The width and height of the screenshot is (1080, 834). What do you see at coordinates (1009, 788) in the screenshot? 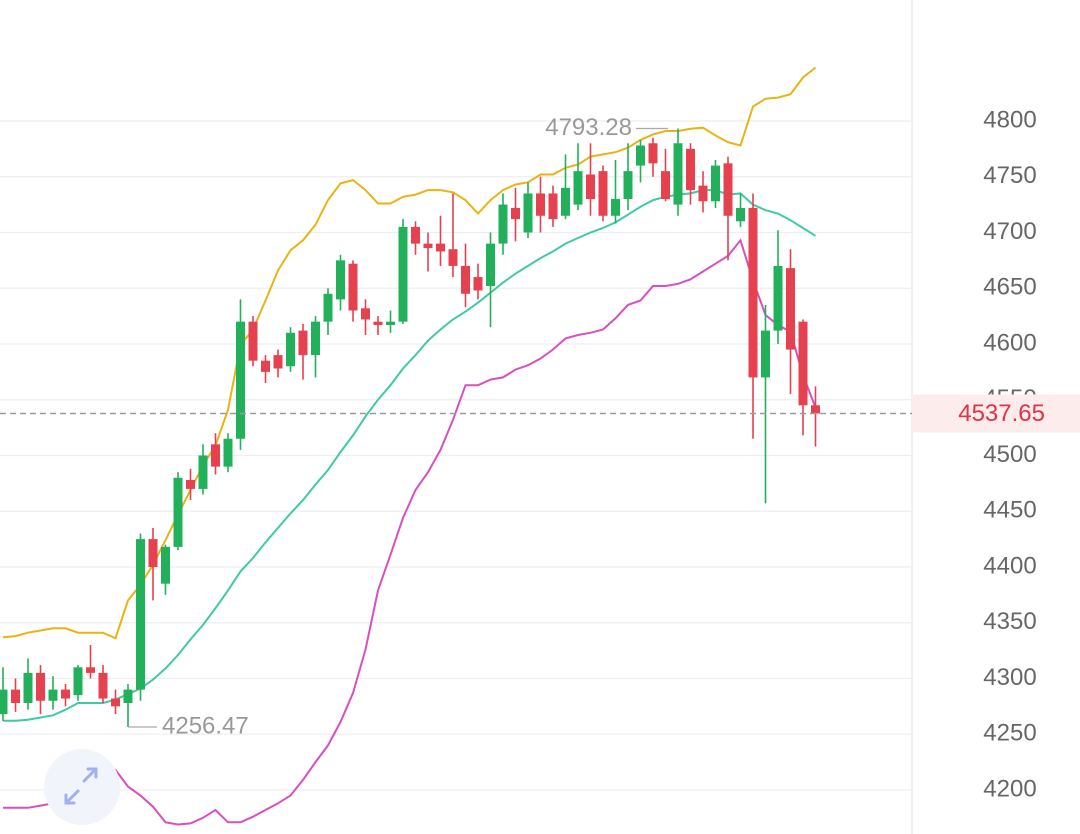
I see `y-tick-label: 4200` at bounding box center [1009, 788].